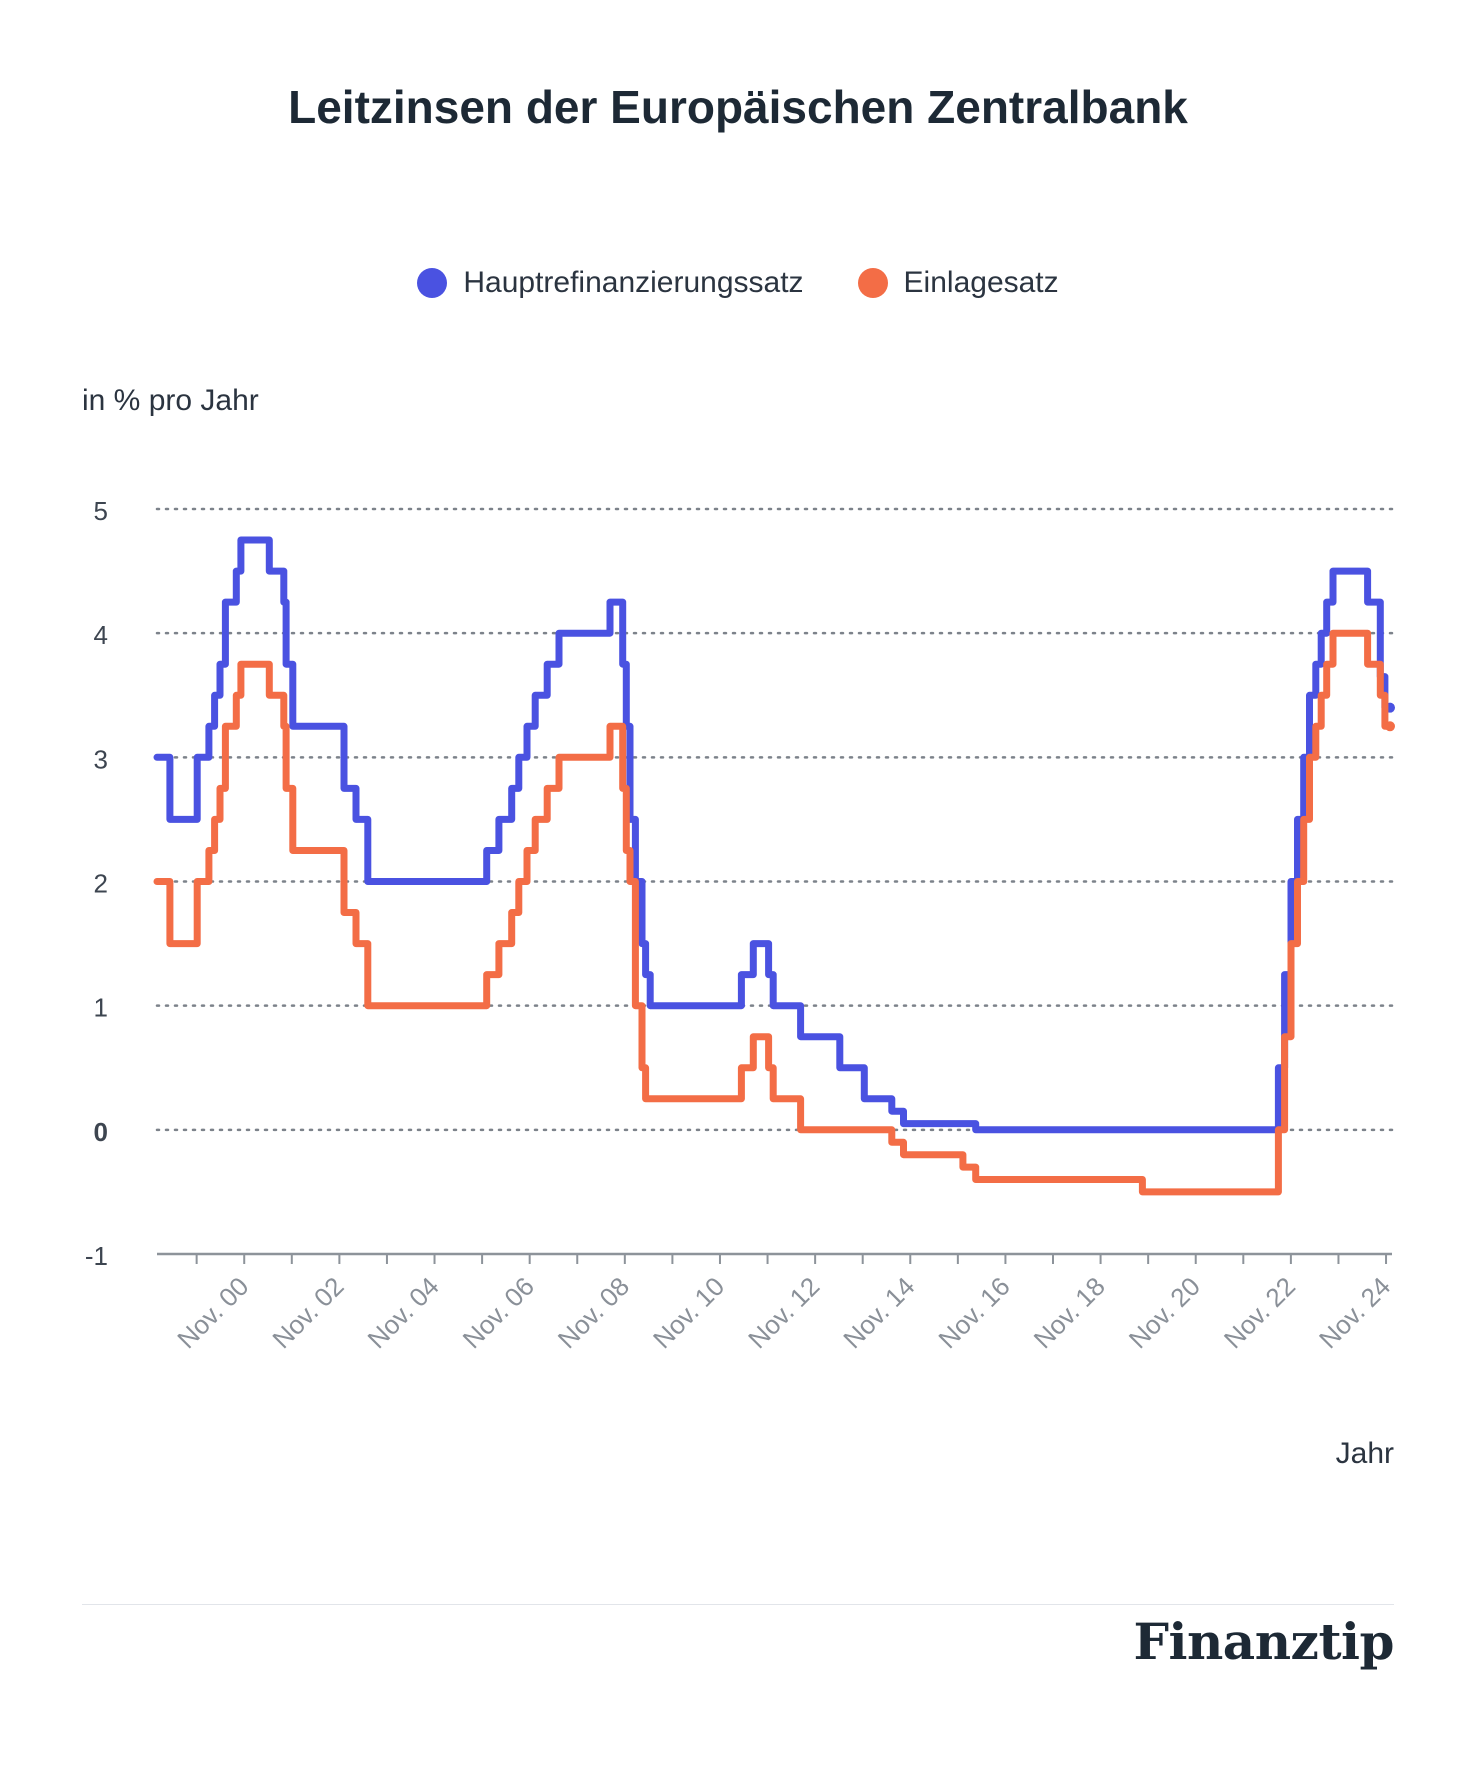 This screenshot has height=1784, width=1476. Describe the element at coordinates (96, 1256) in the screenshot. I see `y-tick-label: -1` at that location.